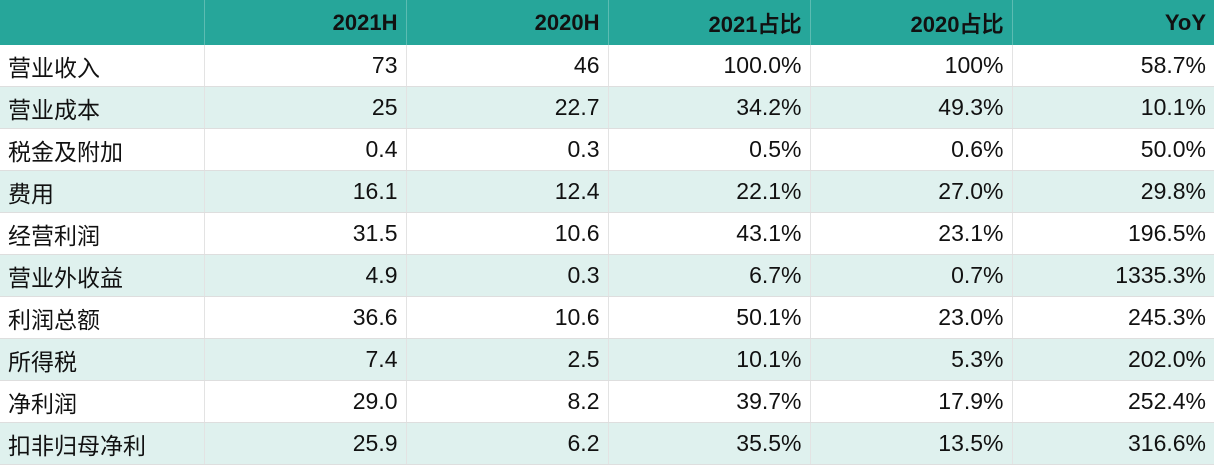  What do you see at coordinates (102, 233) in the screenshot?
I see `row-label: 经营利润` at bounding box center [102, 233].